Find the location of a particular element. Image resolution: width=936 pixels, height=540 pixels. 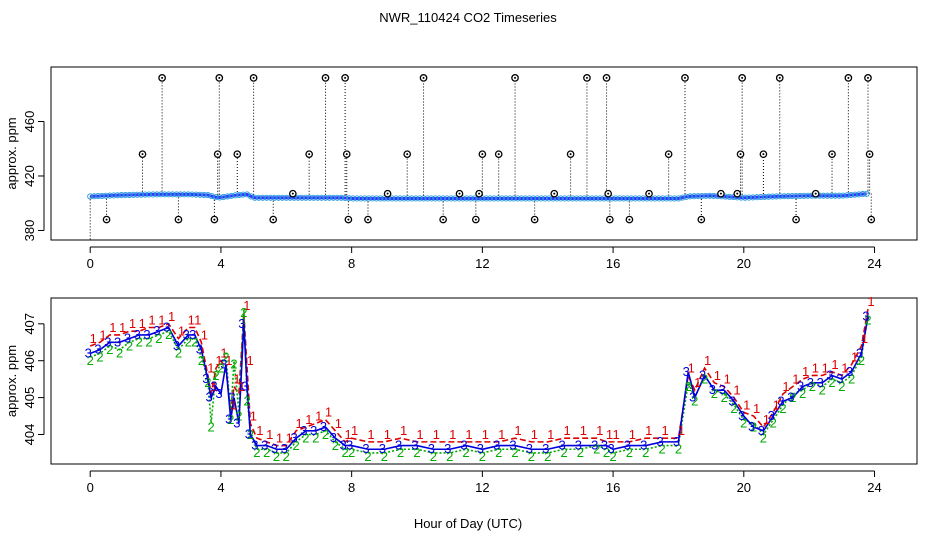

bottom-x-tick-label: 20 is located at coordinates (744, 487).